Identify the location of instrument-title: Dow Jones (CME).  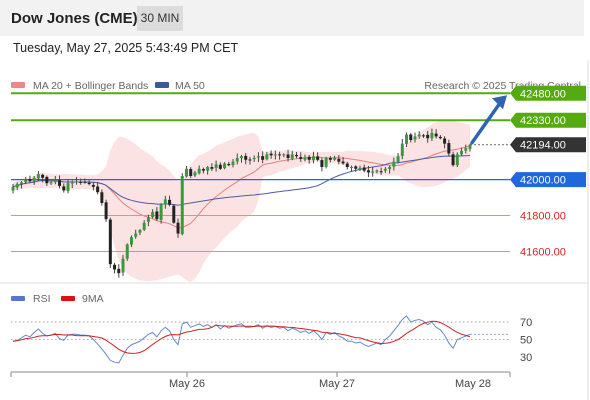
(74, 18).